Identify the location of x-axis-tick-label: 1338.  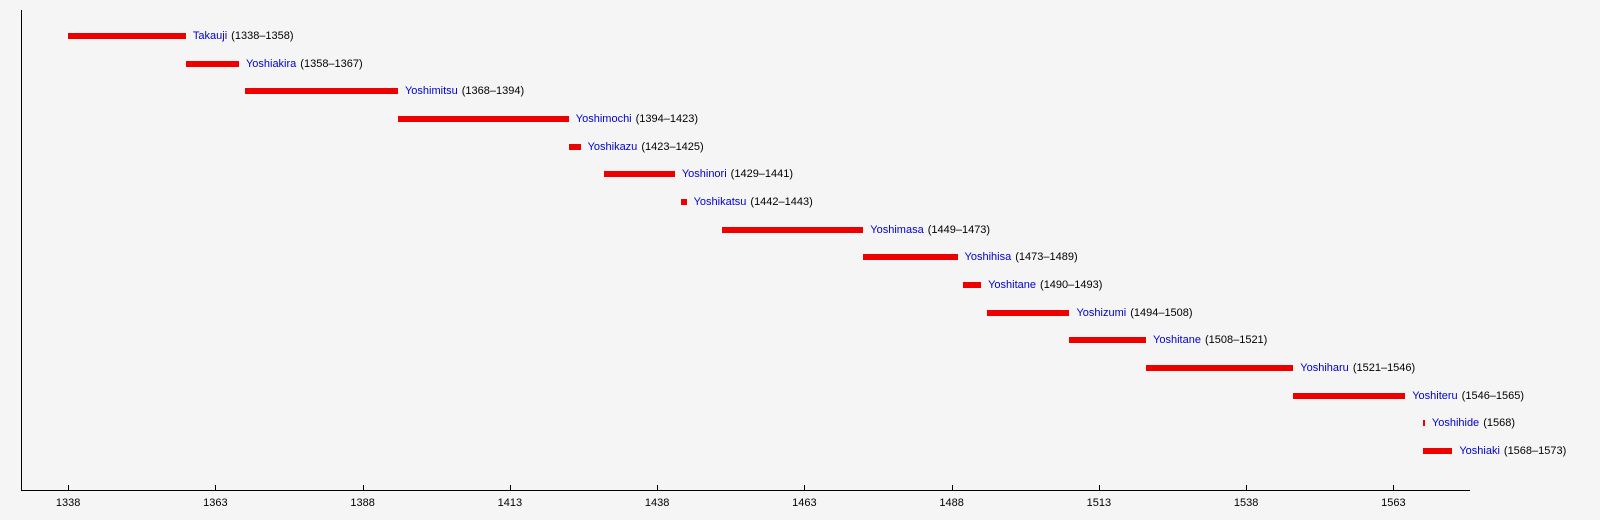
(68, 503).